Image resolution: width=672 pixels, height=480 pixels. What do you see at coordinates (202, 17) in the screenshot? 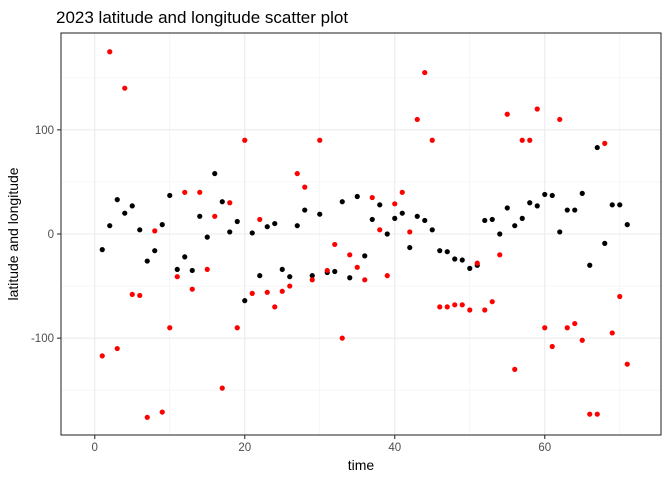
I see `chart-title: 2023 latitude and longitude scatter plot` at bounding box center [202, 17].